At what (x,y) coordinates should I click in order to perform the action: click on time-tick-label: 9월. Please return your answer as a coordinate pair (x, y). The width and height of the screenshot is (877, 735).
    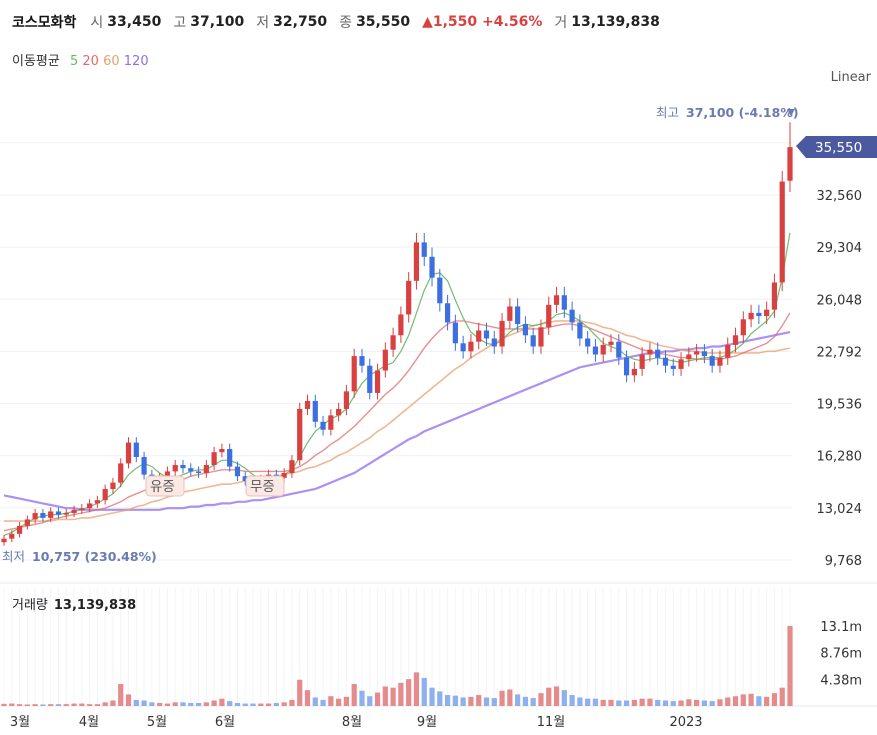
    Looking at the image, I should click on (427, 722).